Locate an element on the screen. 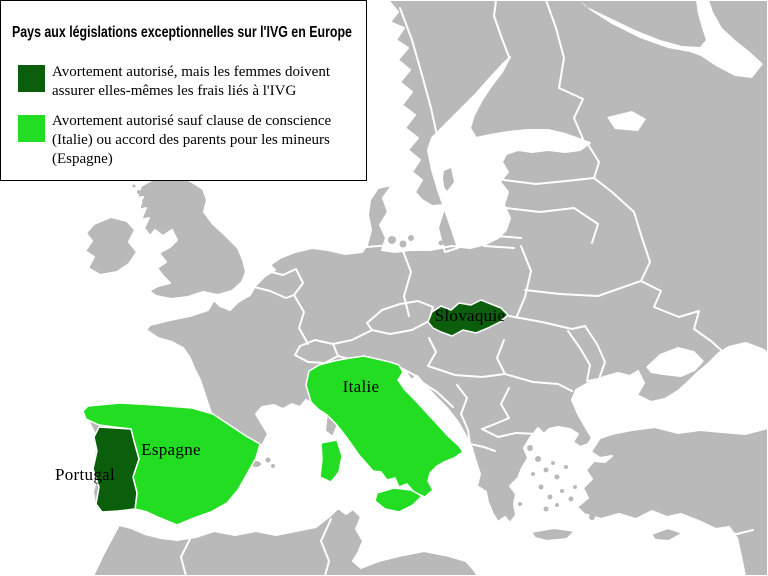 The height and width of the screenshot is (576, 768). sardinia-shape is located at coordinates (331, 461).